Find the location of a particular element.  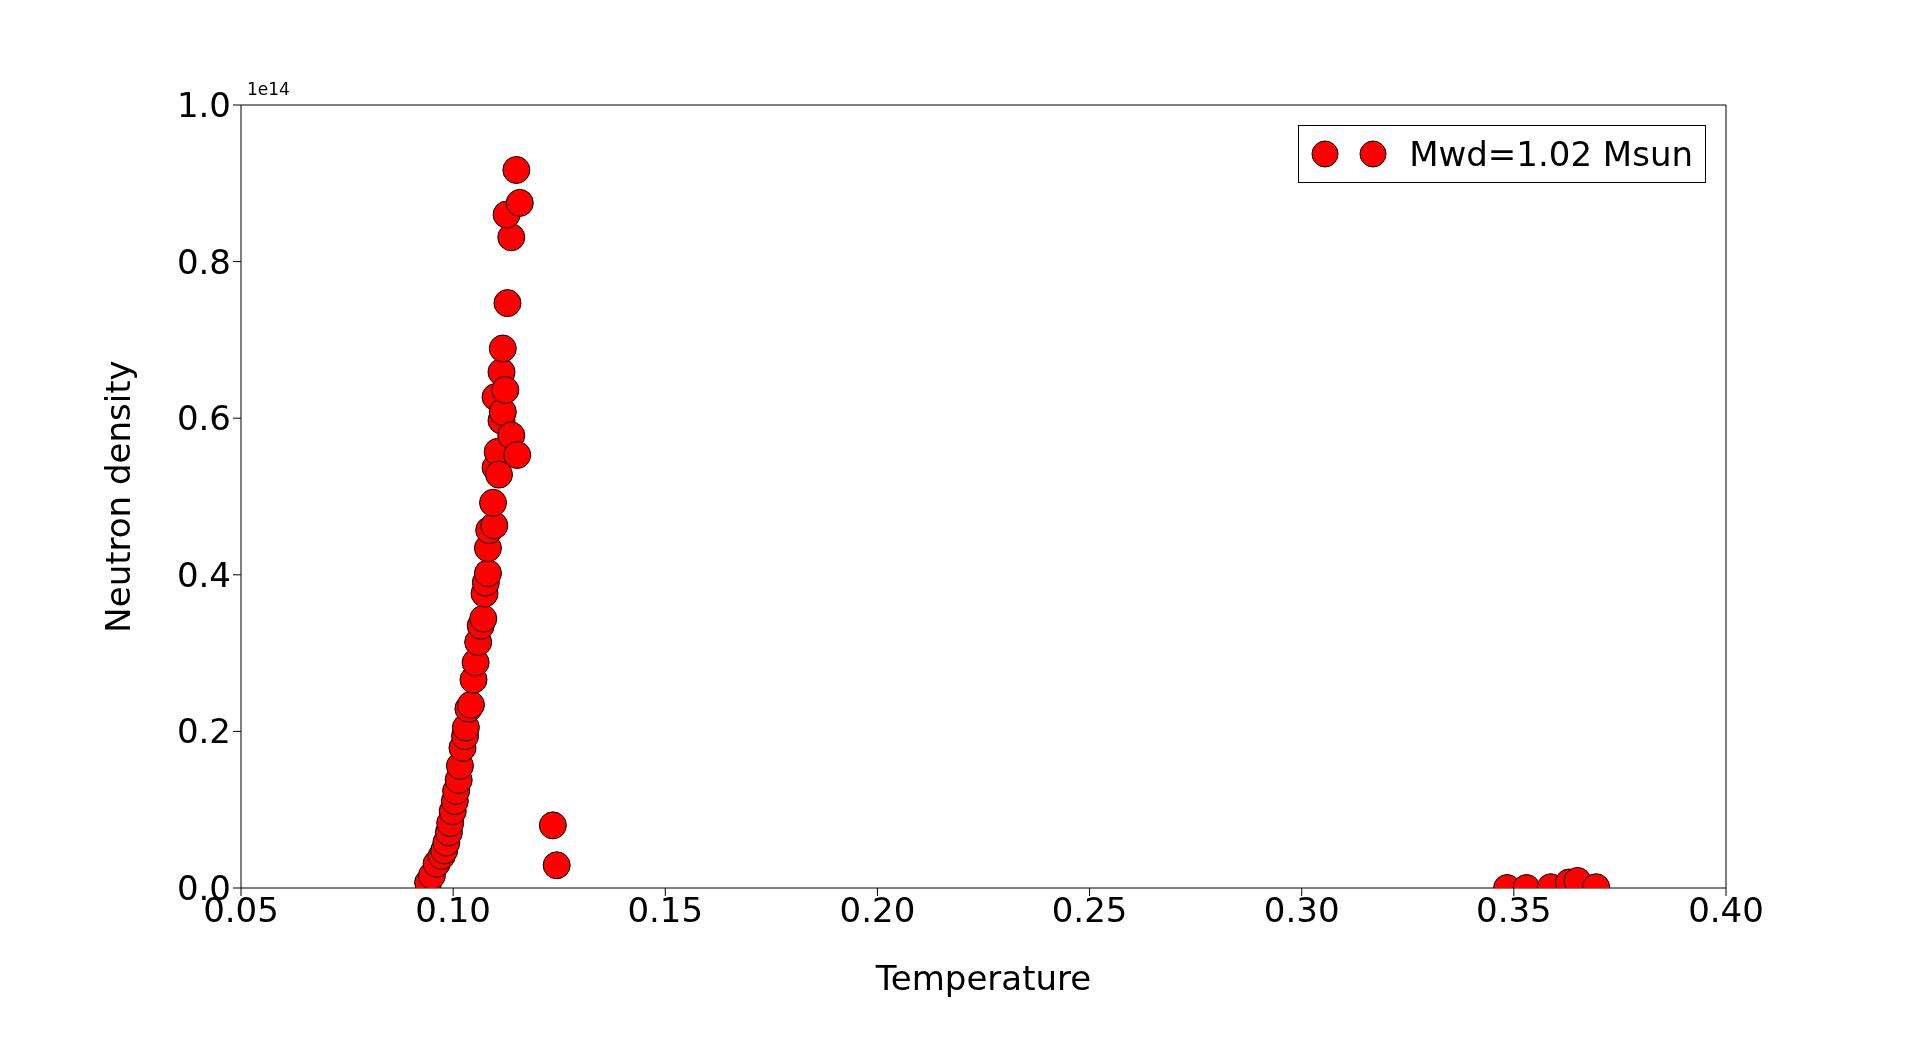

y-tick-label: 1.0 is located at coordinates (203, 105).